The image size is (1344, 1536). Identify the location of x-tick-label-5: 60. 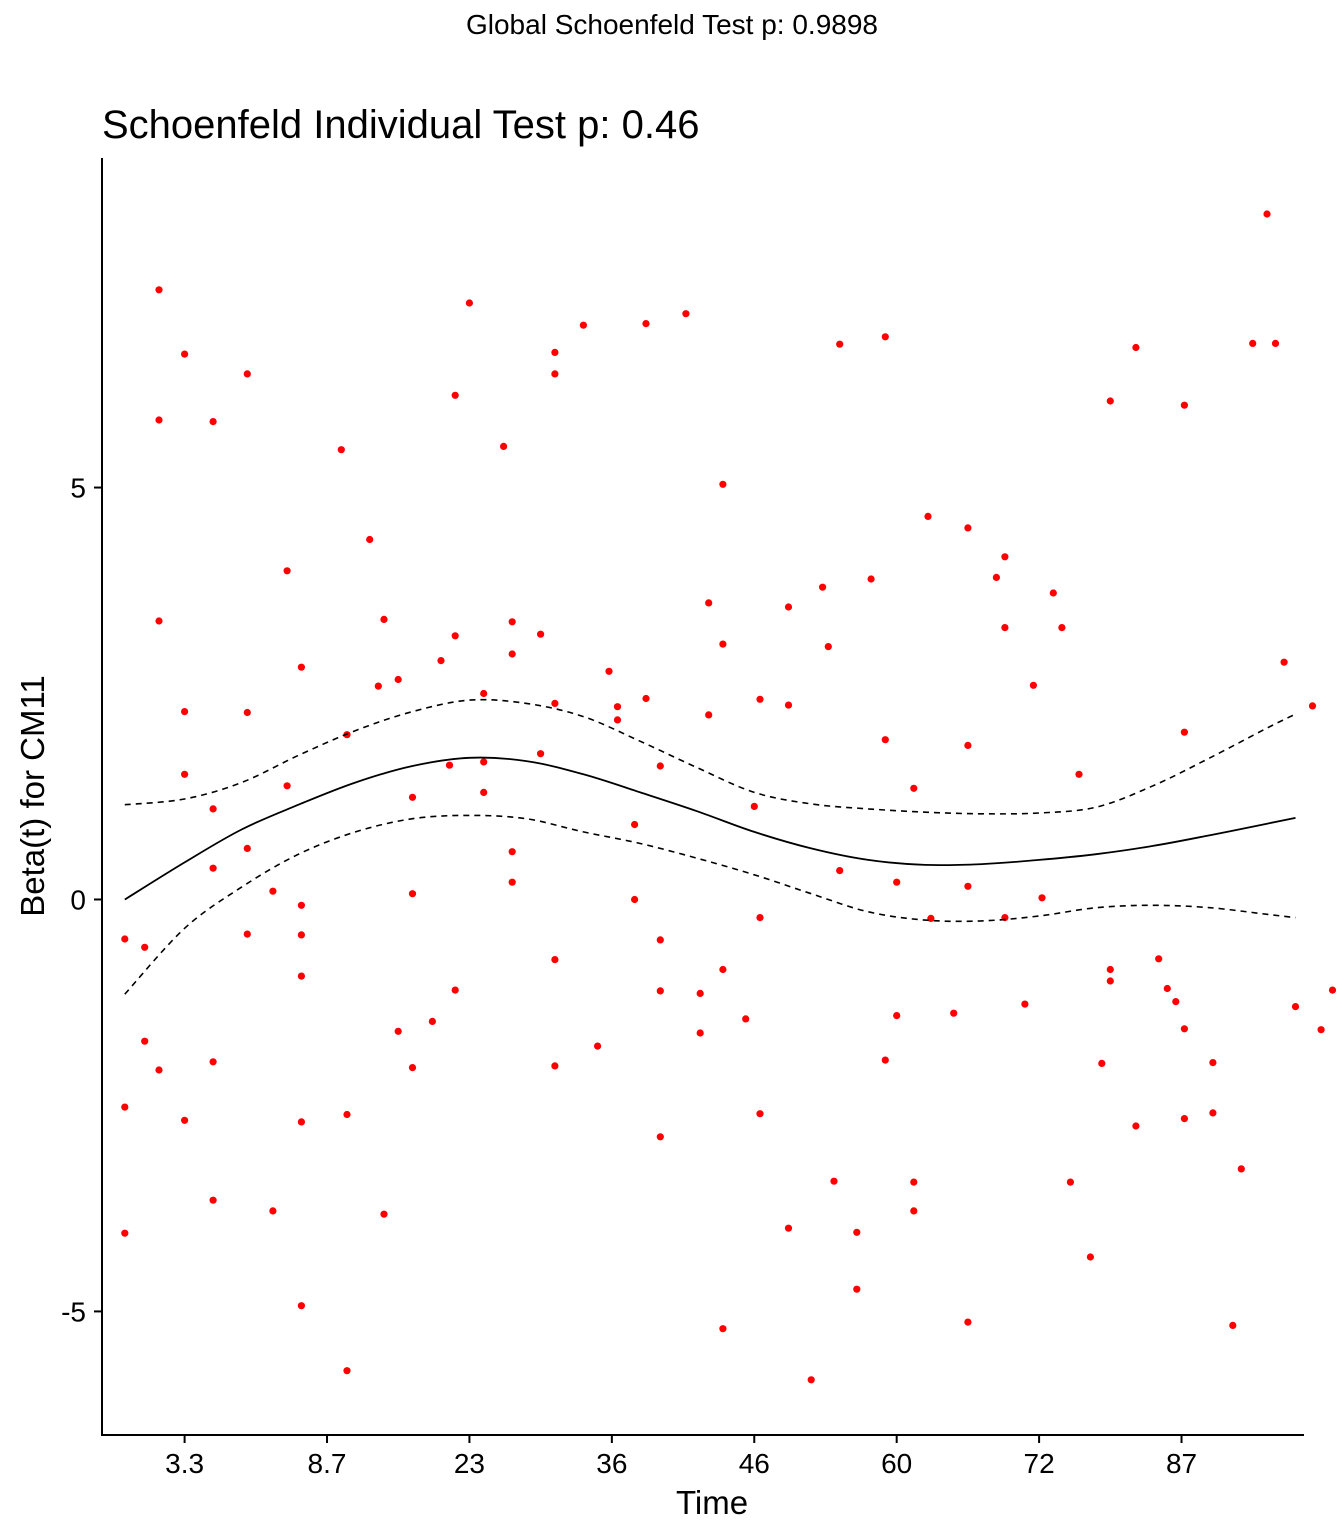
(896, 1463).